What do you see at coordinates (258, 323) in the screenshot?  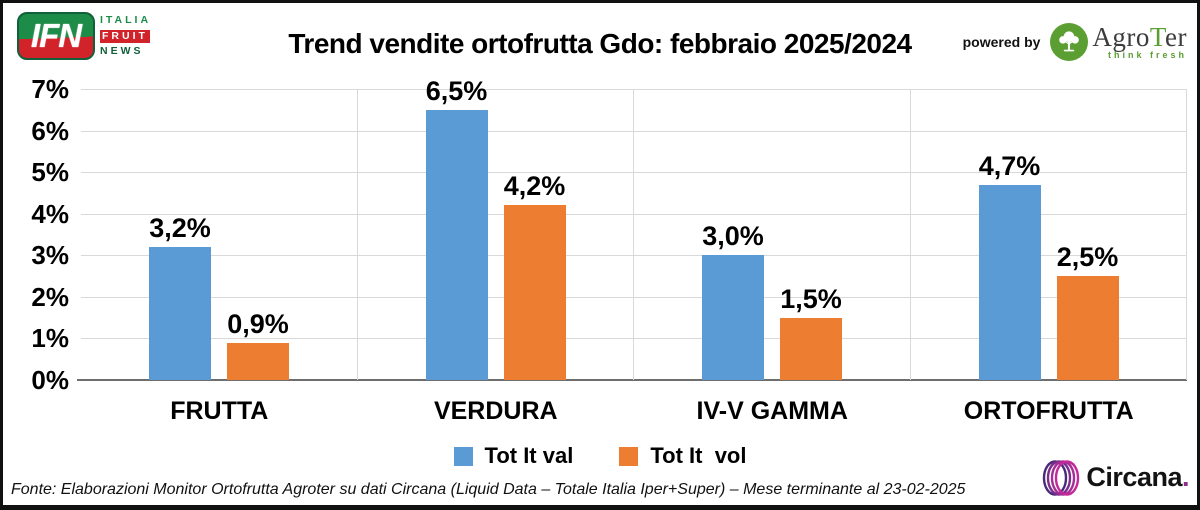 I see `bar-value-label: 0,9%` at bounding box center [258, 323].